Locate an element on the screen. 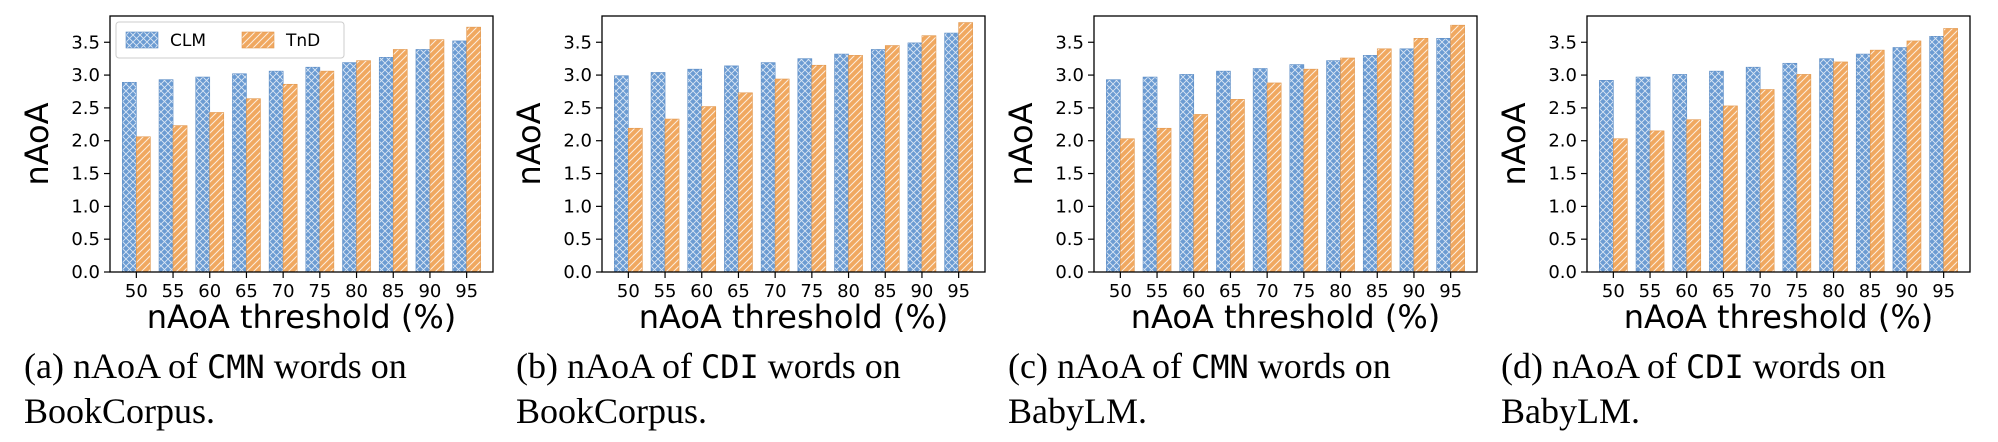 This screenshot has height=442, width=1998. caption-word: CDI is located at coordinates (1714, 367).